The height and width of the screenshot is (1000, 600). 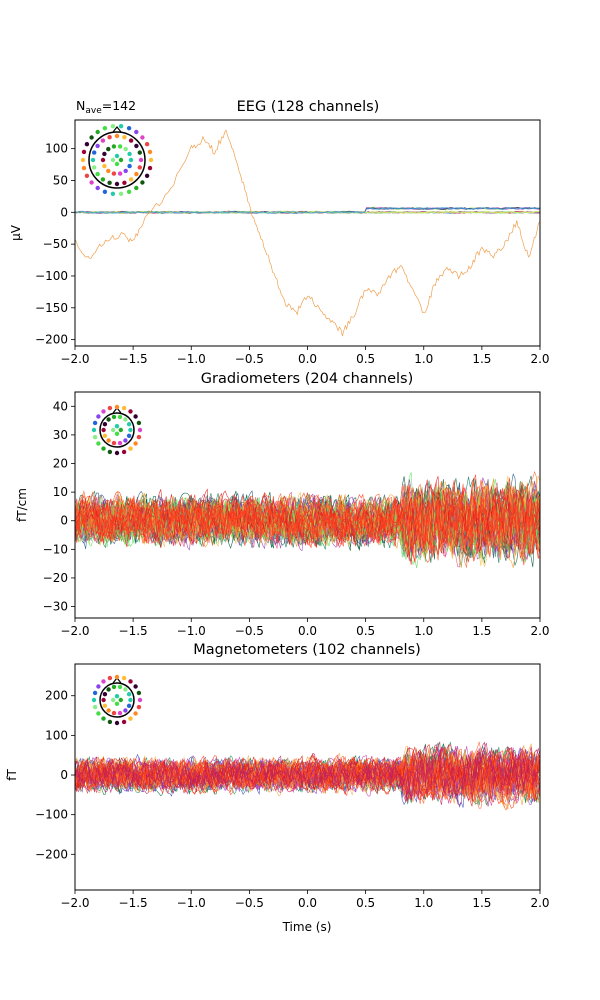 What do you see at coordinates (249, 903) in the screenshot?
I see `magnetometers-x-tick-label: −0.5` at bounding box center [249, 903].